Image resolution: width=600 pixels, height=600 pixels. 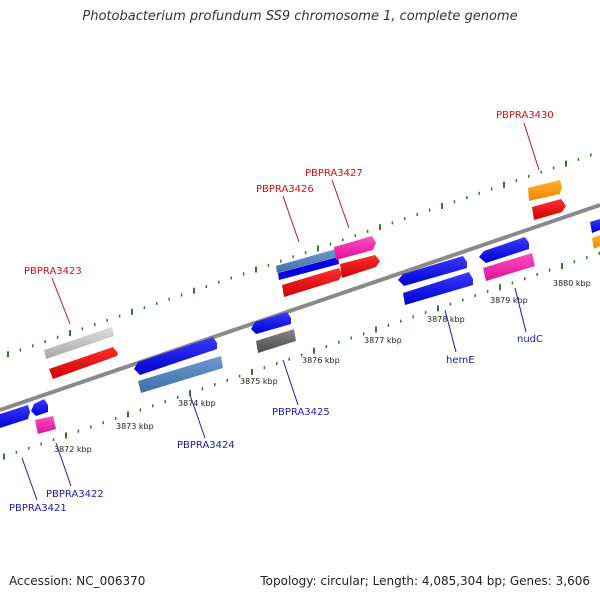 I want to click on gene-label-PBPRA3424: PBPRA3424, so click(x=206, y=445).